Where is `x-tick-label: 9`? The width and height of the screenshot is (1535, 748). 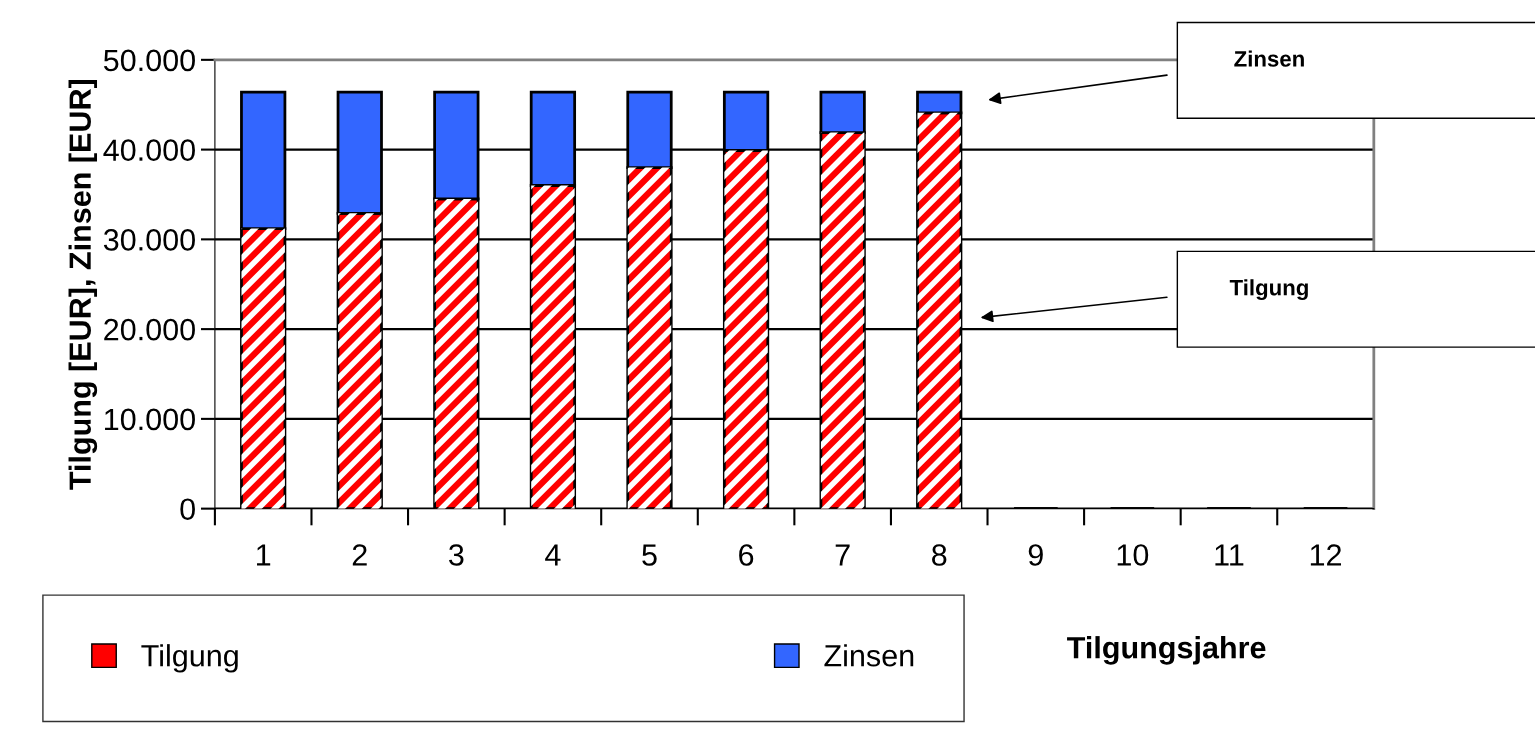
x-tick-label: 9 is located at coordinates (1035, 555).